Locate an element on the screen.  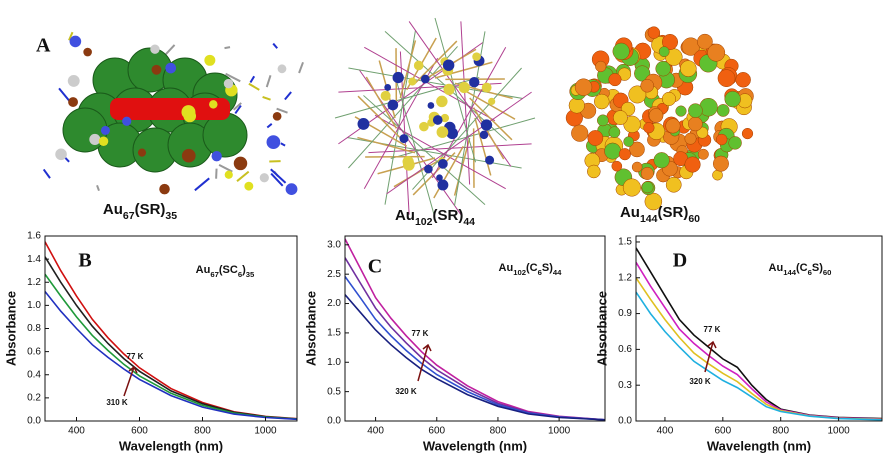
annotation: 310 K is located at coordinates (117, 402).